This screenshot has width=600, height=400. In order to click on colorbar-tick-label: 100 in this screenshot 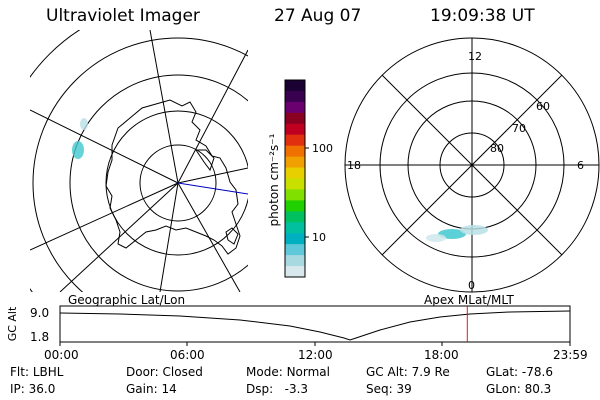, I will do `click(322, 148)`.